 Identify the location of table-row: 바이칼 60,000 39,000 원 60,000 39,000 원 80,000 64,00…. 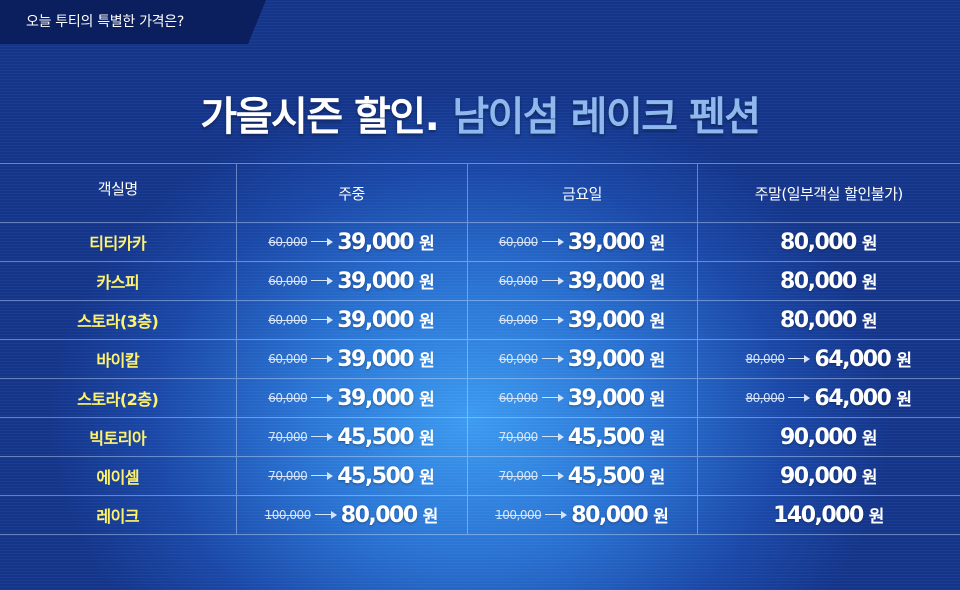
(480, 359).